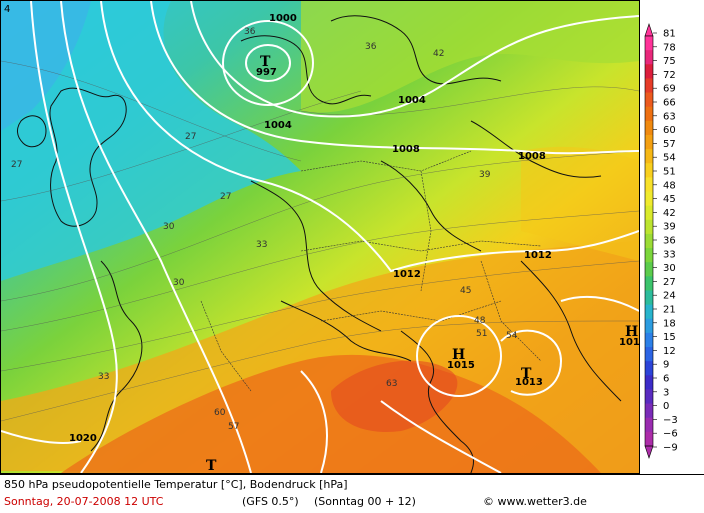  I want to click on legend-value: 75, so click(669, 61).